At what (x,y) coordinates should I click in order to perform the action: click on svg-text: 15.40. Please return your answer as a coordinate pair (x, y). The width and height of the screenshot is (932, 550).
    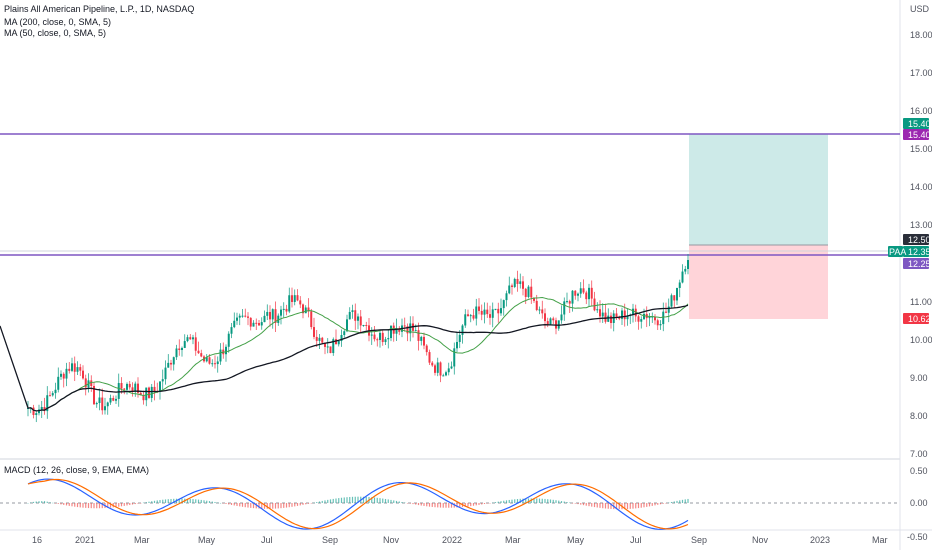
    Looking at the image, I should click on (919, 135).